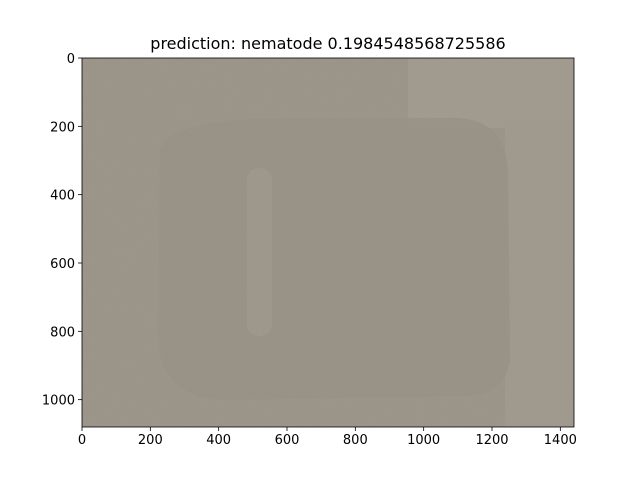  Describe the element at coordinates (82, 440) in the screenshot. I see `x-tick-label: 0` at that location.